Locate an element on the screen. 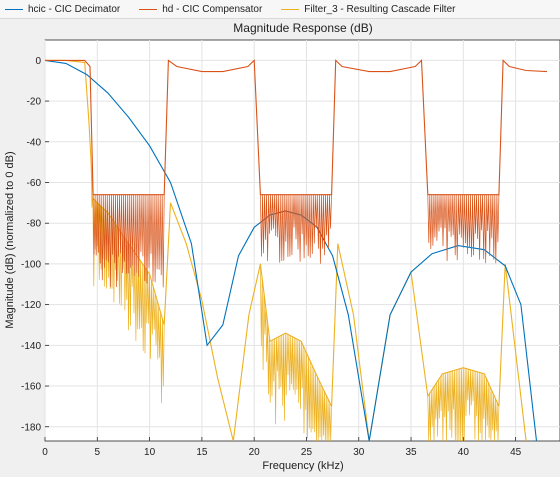 Image resolution: width=560 pixels, height=477 pixels. x-tick-label: 20 is located at coordinates (255, 452).